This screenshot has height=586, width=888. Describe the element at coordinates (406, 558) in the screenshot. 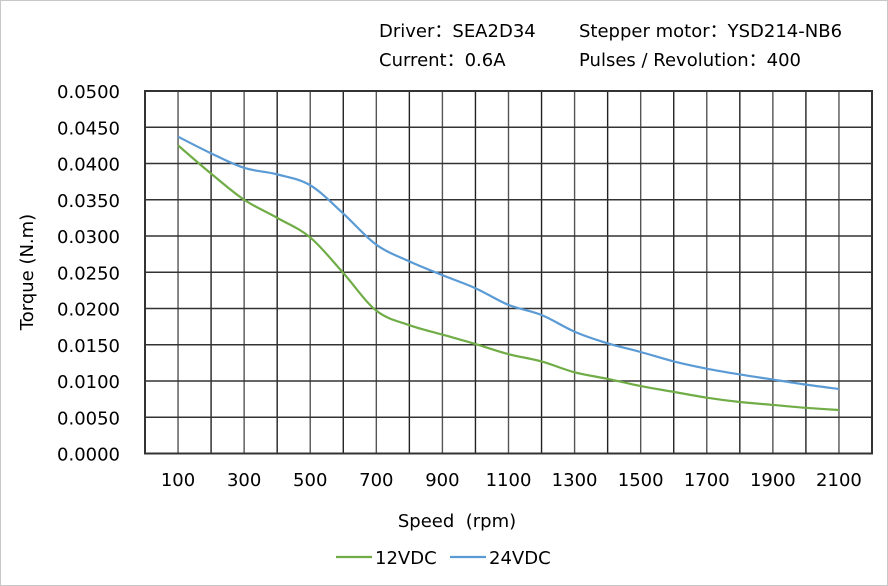

I see `legend-label-12vdc: 12VDC` at that location.